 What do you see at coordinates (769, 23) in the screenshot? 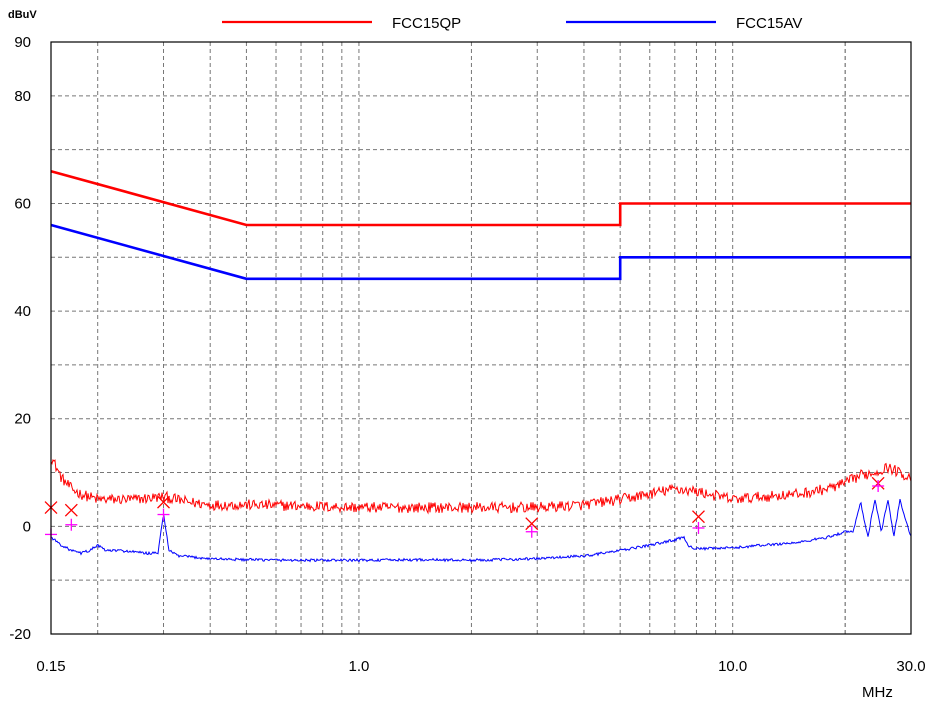
I see `legend-label-av: FCC15AV` at bounding box center [769, 23].